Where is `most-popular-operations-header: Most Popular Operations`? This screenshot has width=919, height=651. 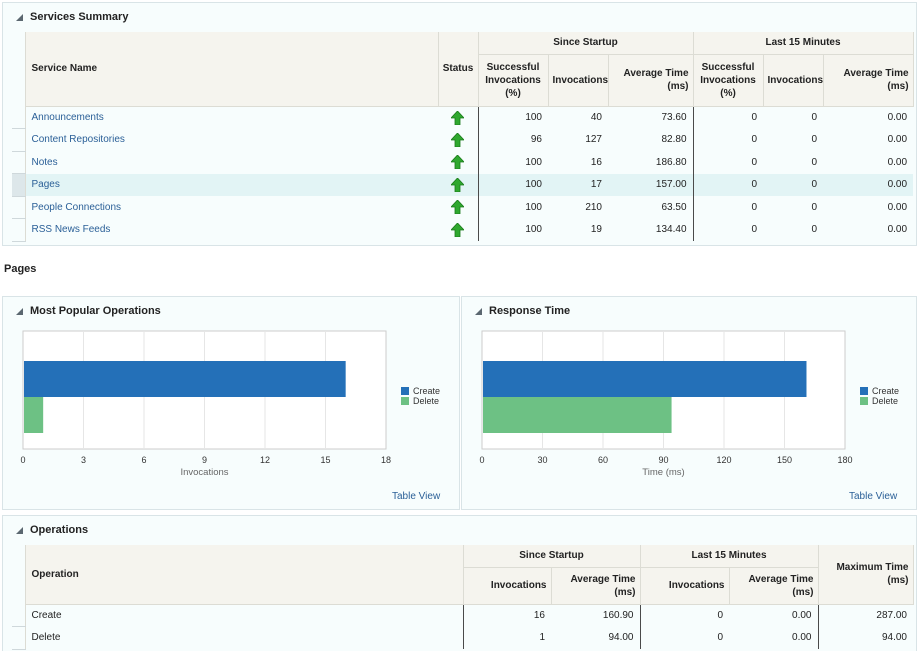
most-popular-operations-header: Most Popular Operations is located at coordinates (231, 311).